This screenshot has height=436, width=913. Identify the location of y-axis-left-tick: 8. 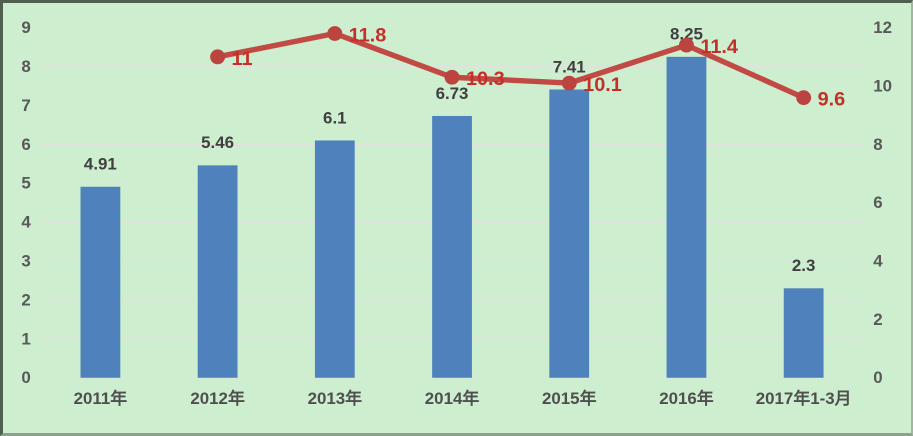
(25, 66).